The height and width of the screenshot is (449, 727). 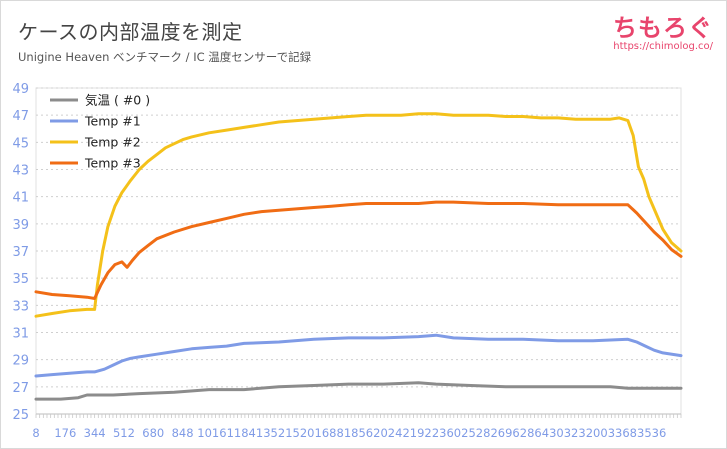 I want to click on x-tick-label: 1520, so click(x=299, y=433).